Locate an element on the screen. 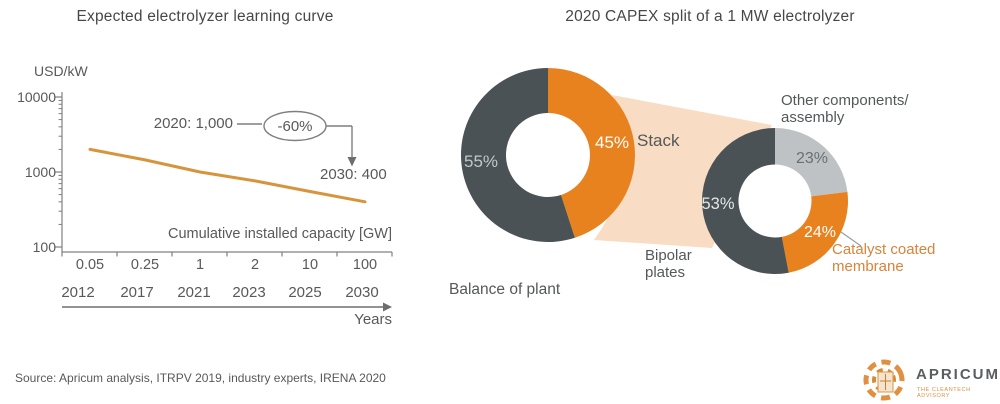  balance-pct-label: 55% is located at coordinates (481, 161).